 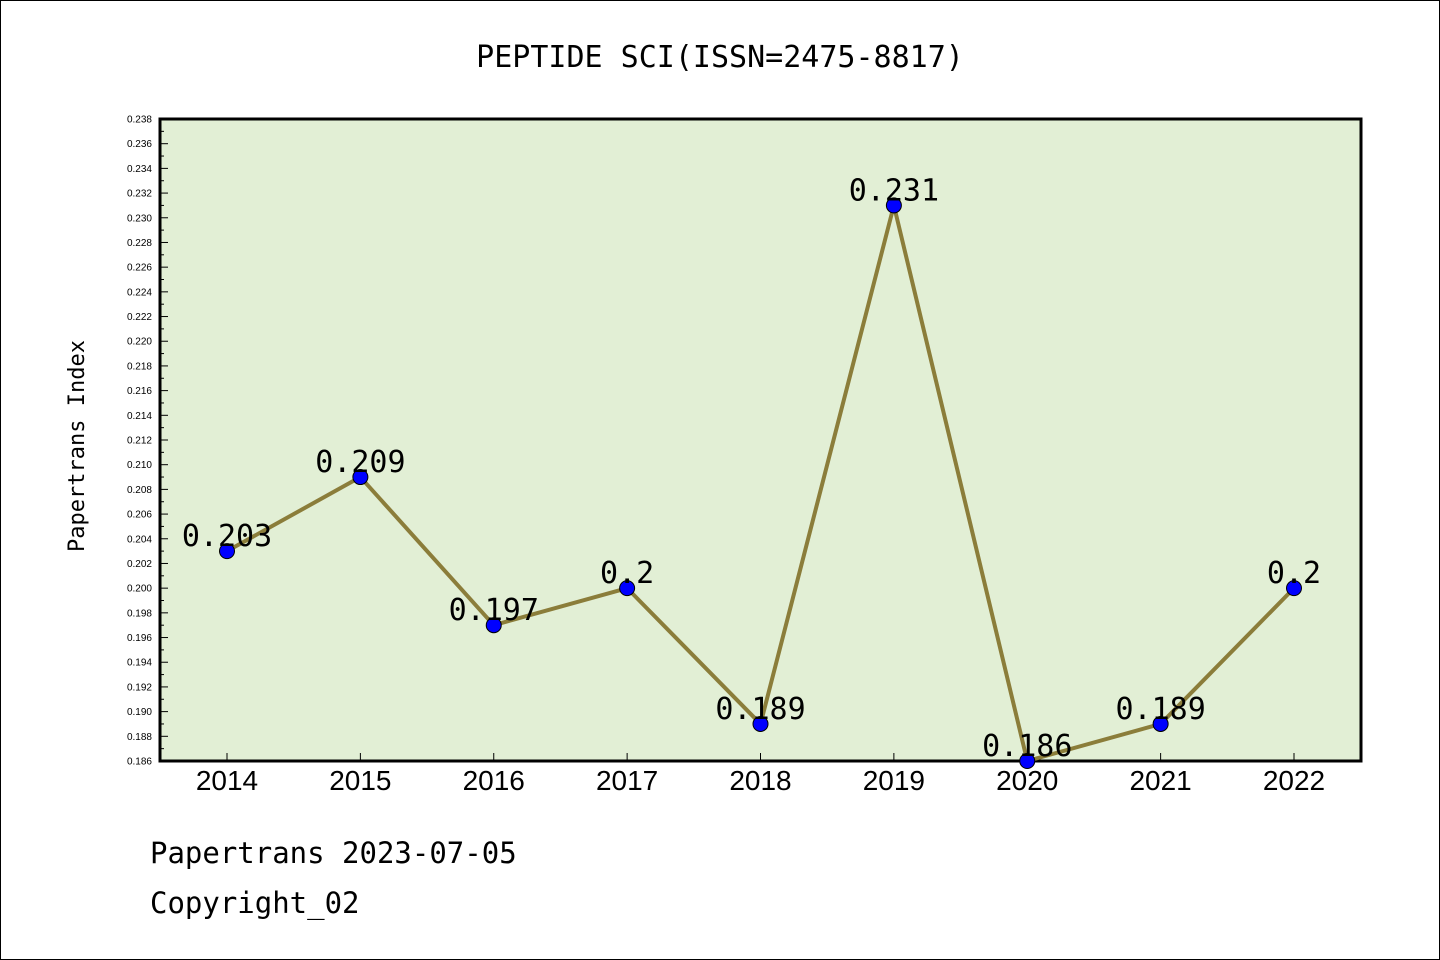 What do you see at coordinates (139, 391) in the screenshot?
I see `y-tick-label: 0.216` at bounding box center [139, 391].